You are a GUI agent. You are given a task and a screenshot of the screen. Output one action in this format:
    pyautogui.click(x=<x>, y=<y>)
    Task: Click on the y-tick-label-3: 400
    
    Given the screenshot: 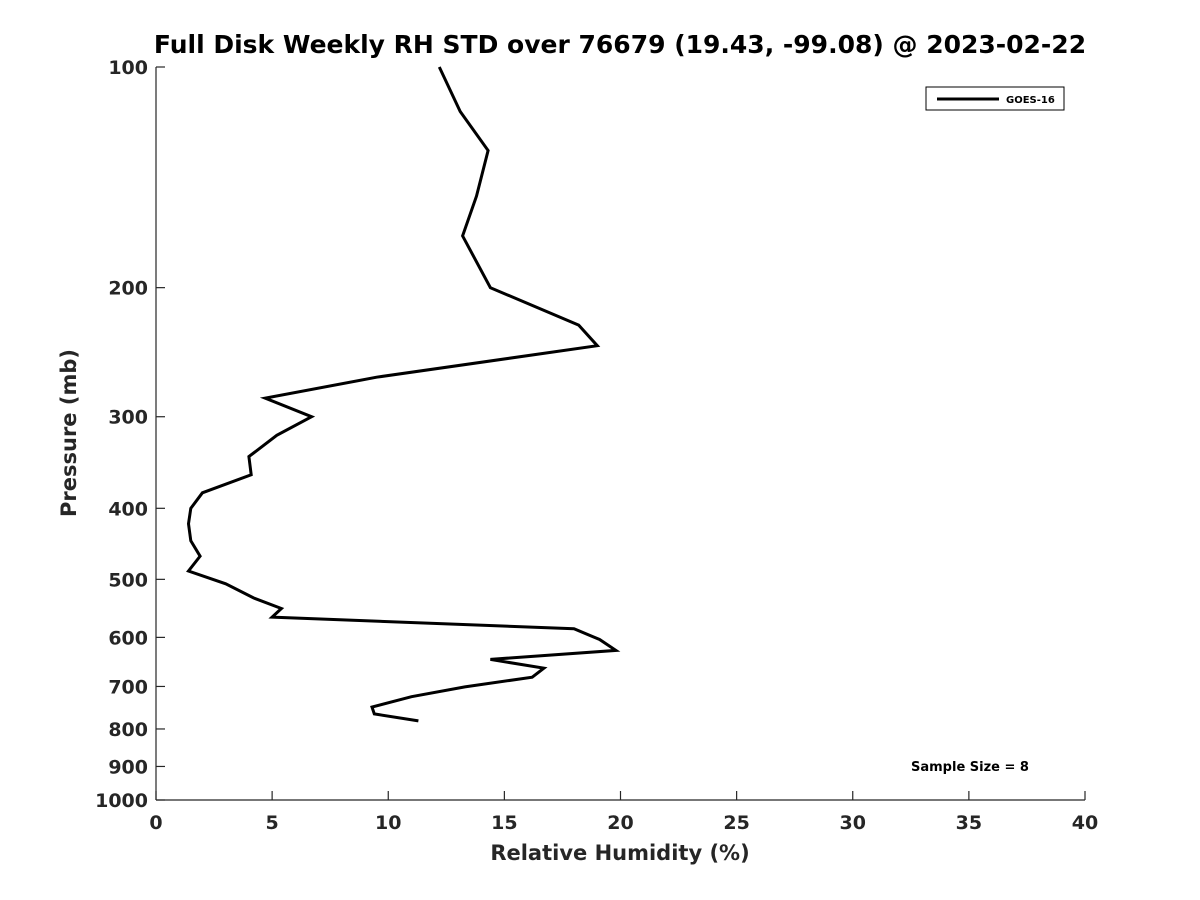 What is the action you would take?
    pyautogui.click(x=128, y=509)
    